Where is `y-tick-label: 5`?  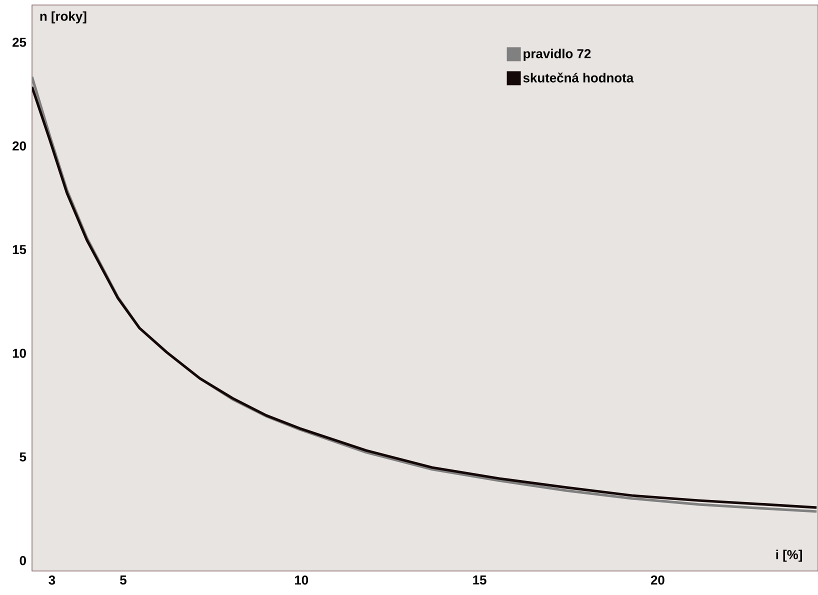
y-tick-label: 5 is located at coordinates (23, 457).